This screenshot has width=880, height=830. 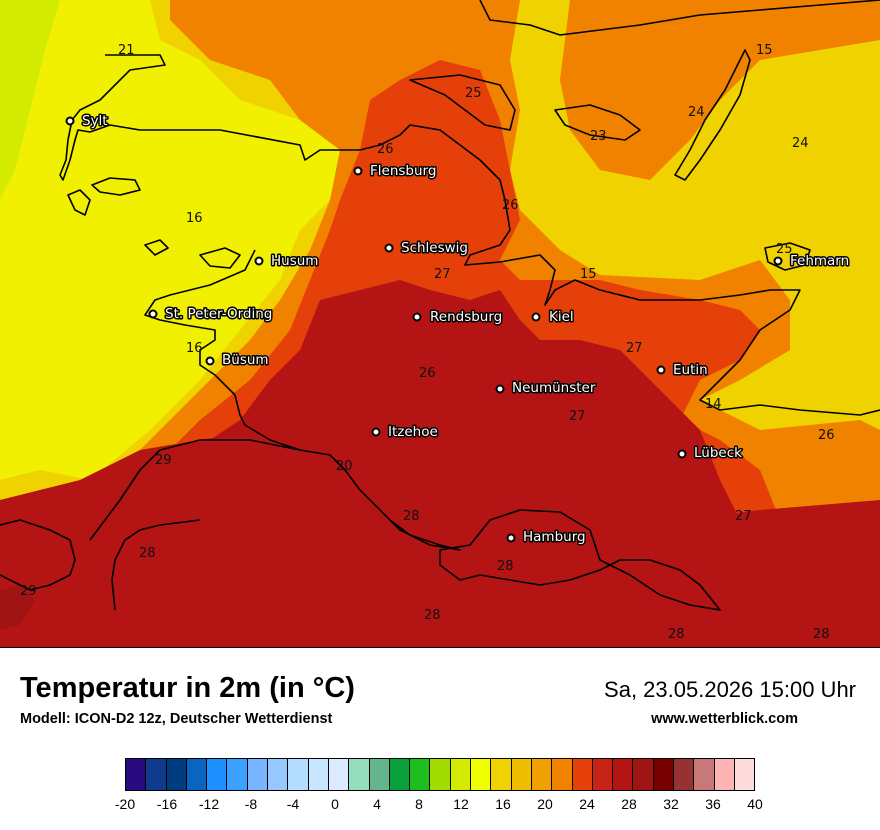 What do you see at coordinates (95, 121) in the screenshot?
I see `city-label: Sylt` at bounding box center [95, 121].